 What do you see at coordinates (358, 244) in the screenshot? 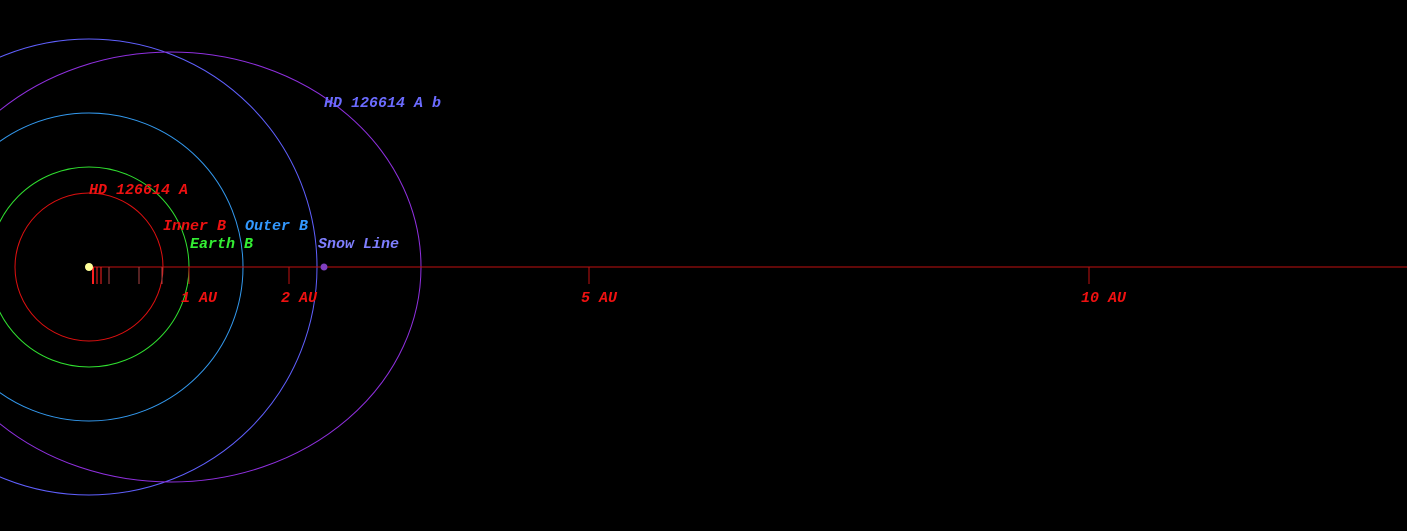
I see `snow-line-label: Snow Line` at bounding box center [358, 244].